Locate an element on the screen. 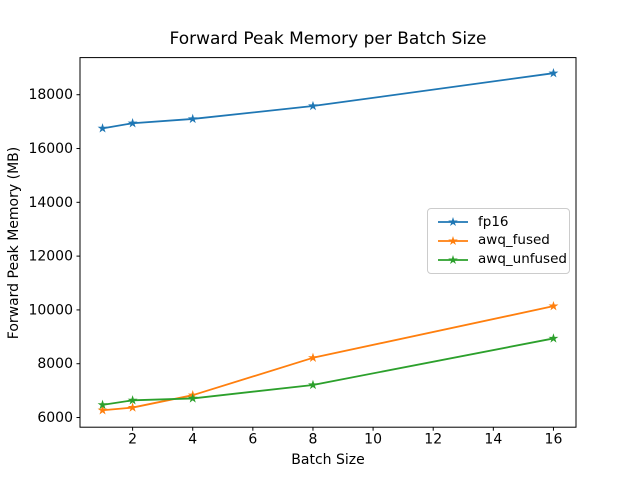 The height and width of the screenshot is (480, 640). series-awq_unfused is located at coordinates (328, 371).